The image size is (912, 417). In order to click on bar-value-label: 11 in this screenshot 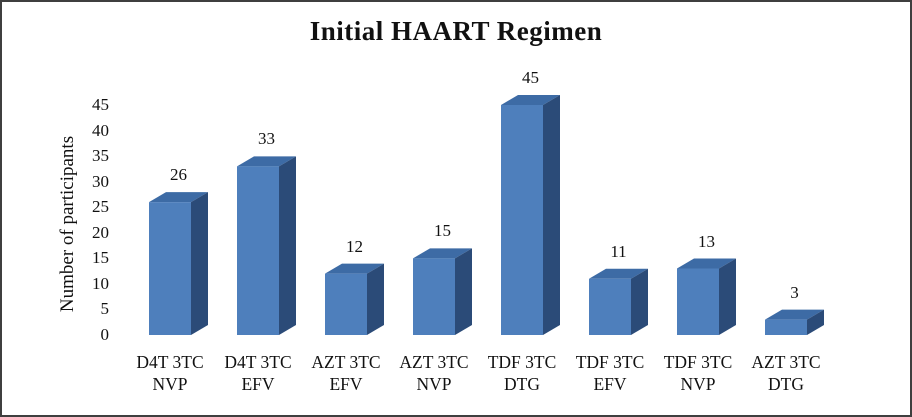, I will do `click(618, 251)`.